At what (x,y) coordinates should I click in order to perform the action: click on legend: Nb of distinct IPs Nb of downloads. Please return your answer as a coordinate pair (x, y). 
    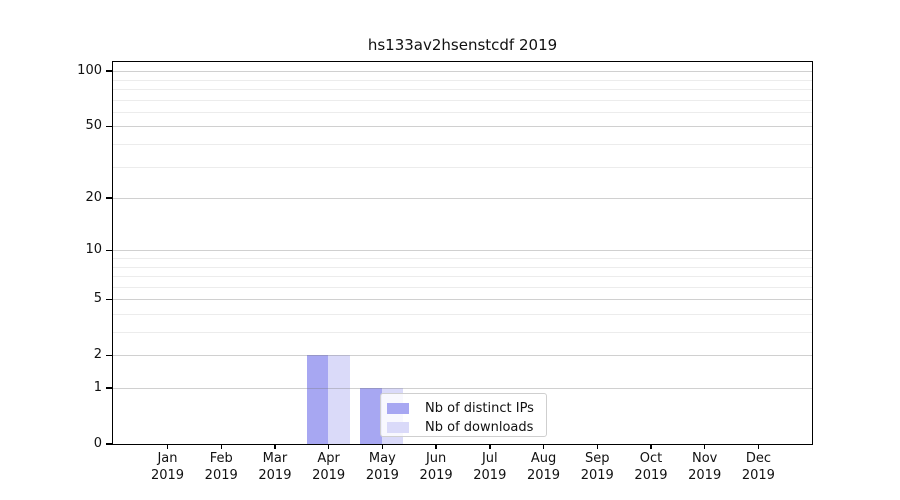
    Looking at the image, I should click on (463, 415).